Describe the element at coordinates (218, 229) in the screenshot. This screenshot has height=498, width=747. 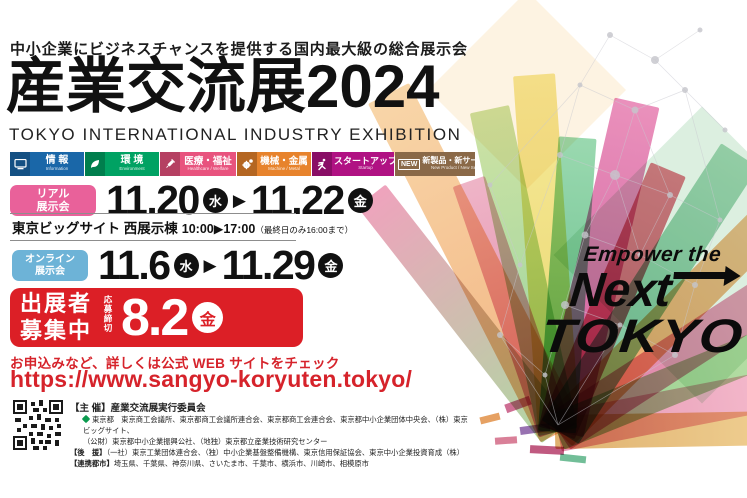
I see `venue-hours: 10:00▶17:00` at that location.